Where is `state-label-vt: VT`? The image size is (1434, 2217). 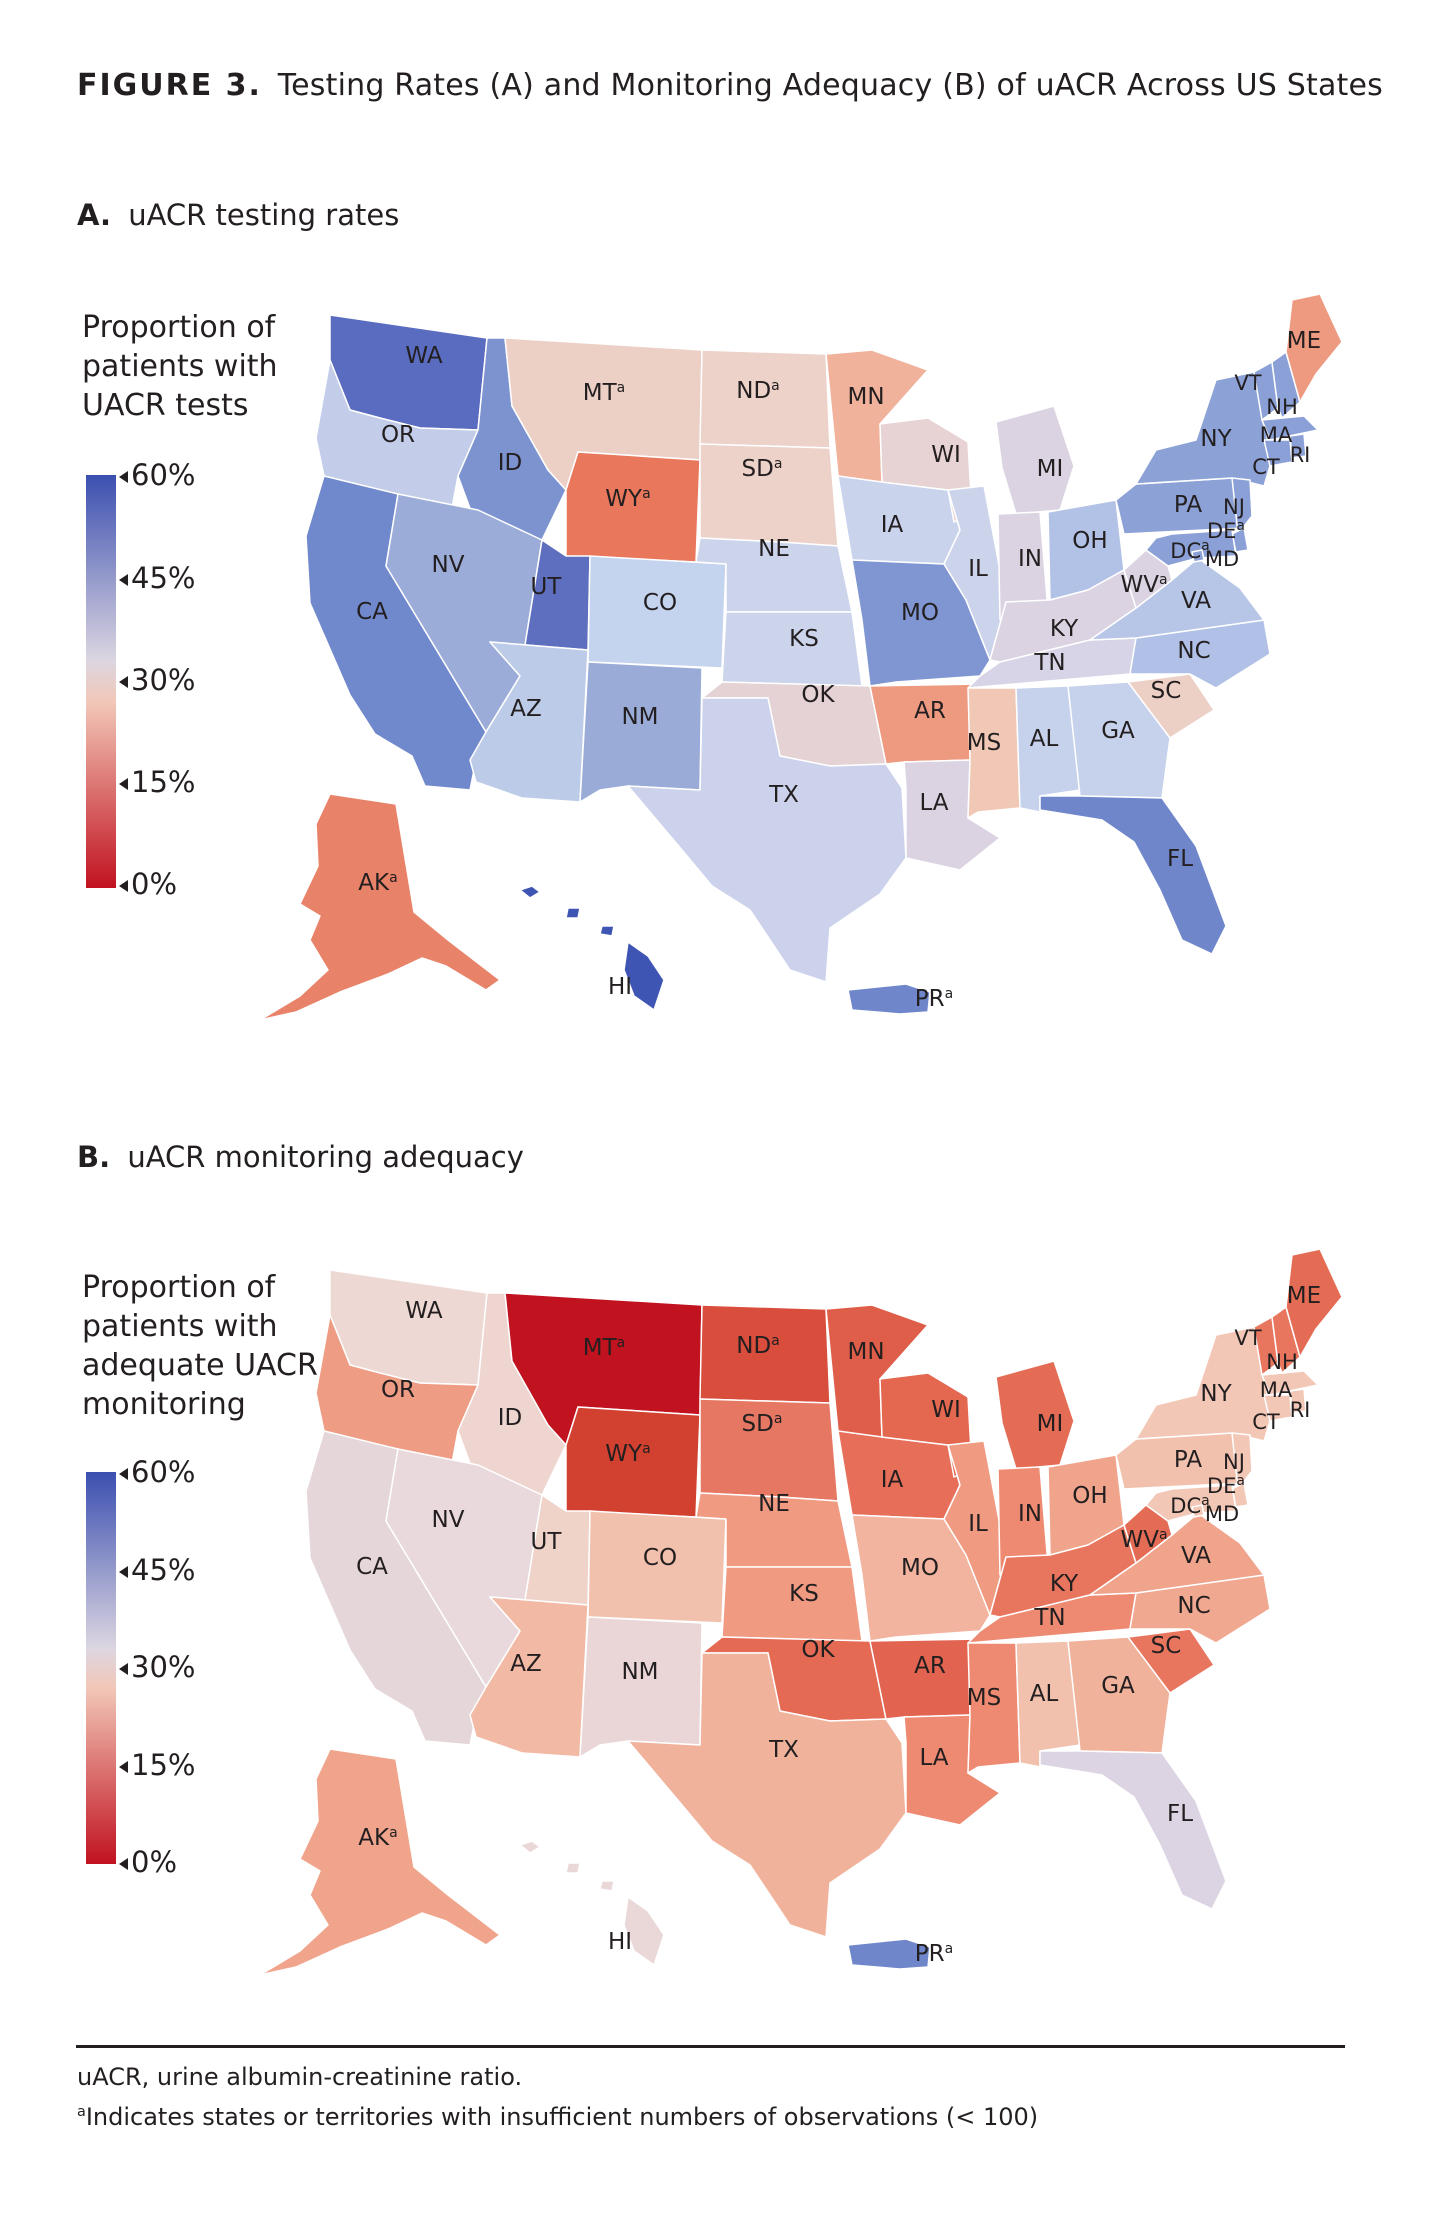
state-label-vt: VT is located at coordinates (1247, 1338).